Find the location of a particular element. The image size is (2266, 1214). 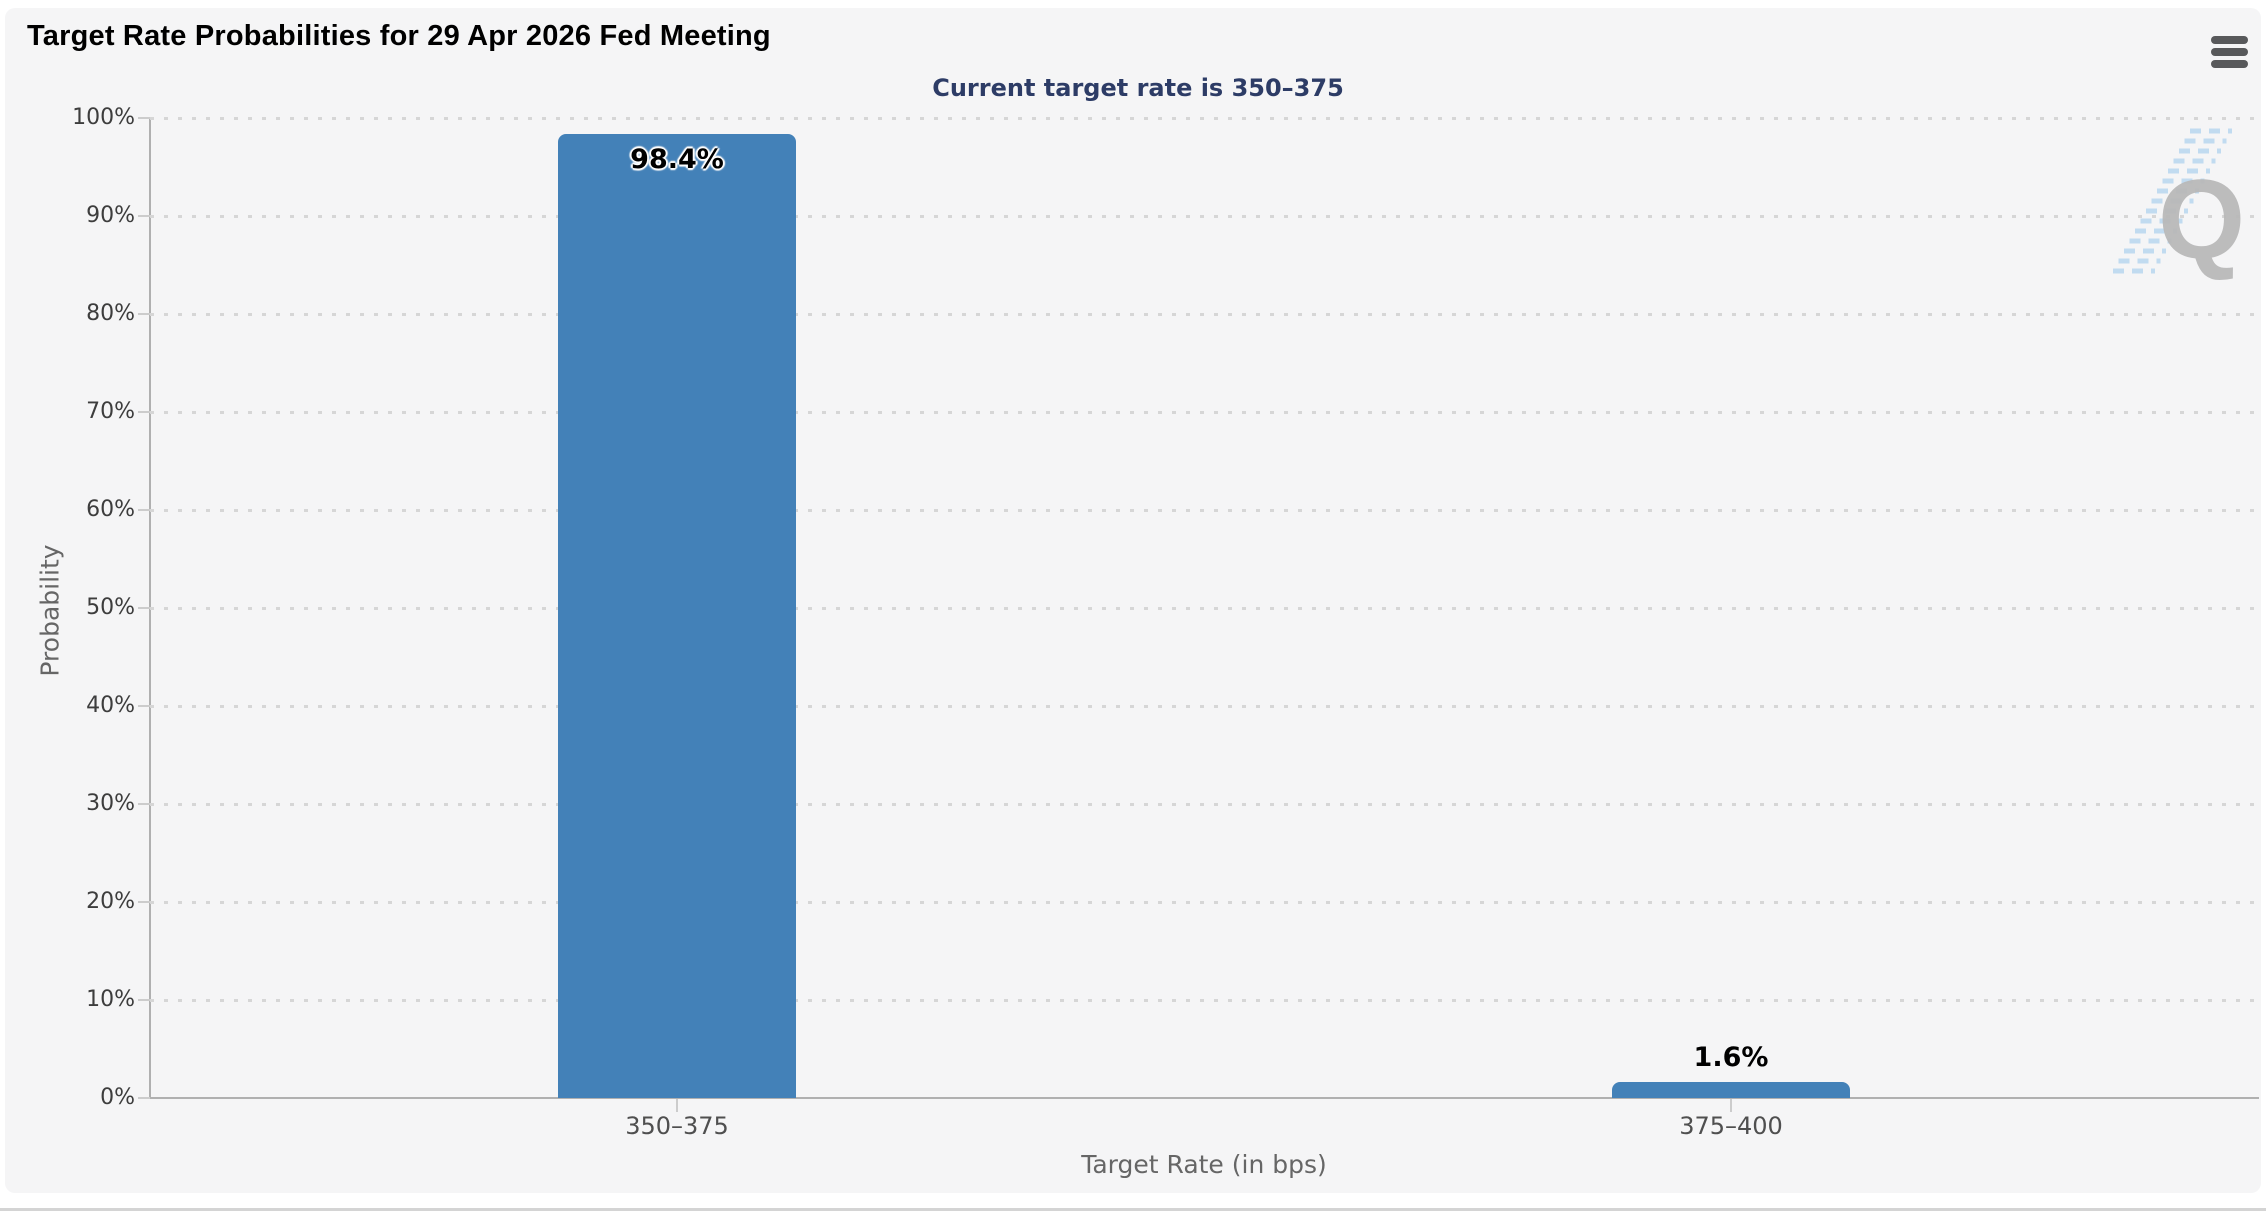

x-category-label: 375–400 is located at coordinates (1731, 1126).